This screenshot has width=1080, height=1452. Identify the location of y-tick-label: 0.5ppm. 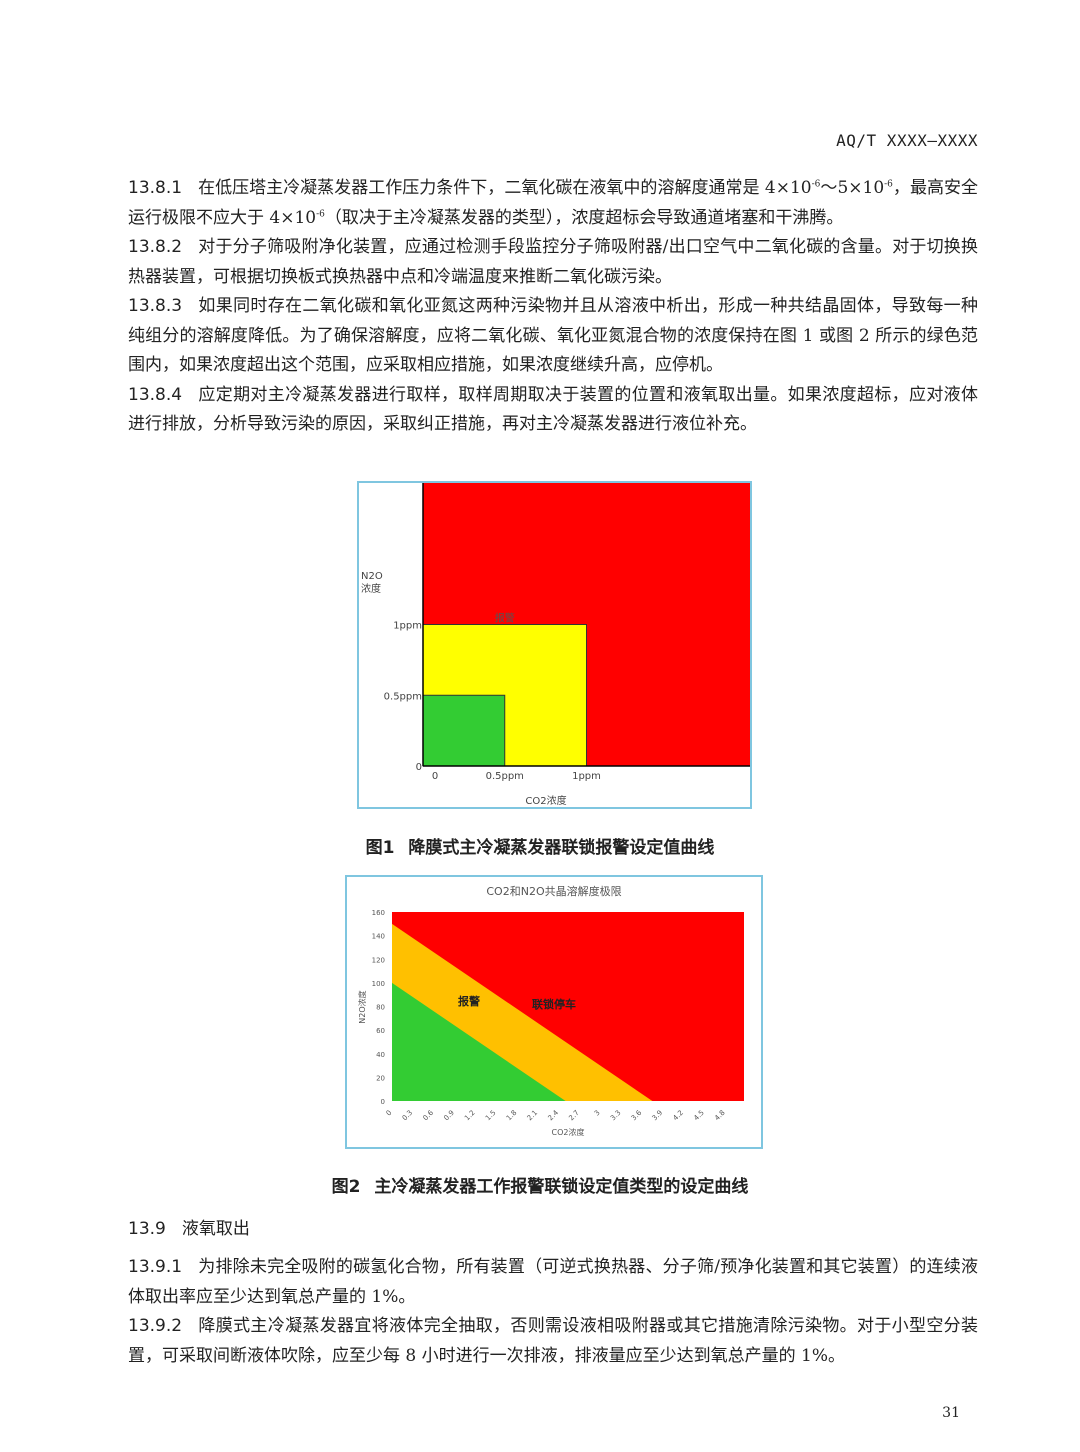
(403, 696).